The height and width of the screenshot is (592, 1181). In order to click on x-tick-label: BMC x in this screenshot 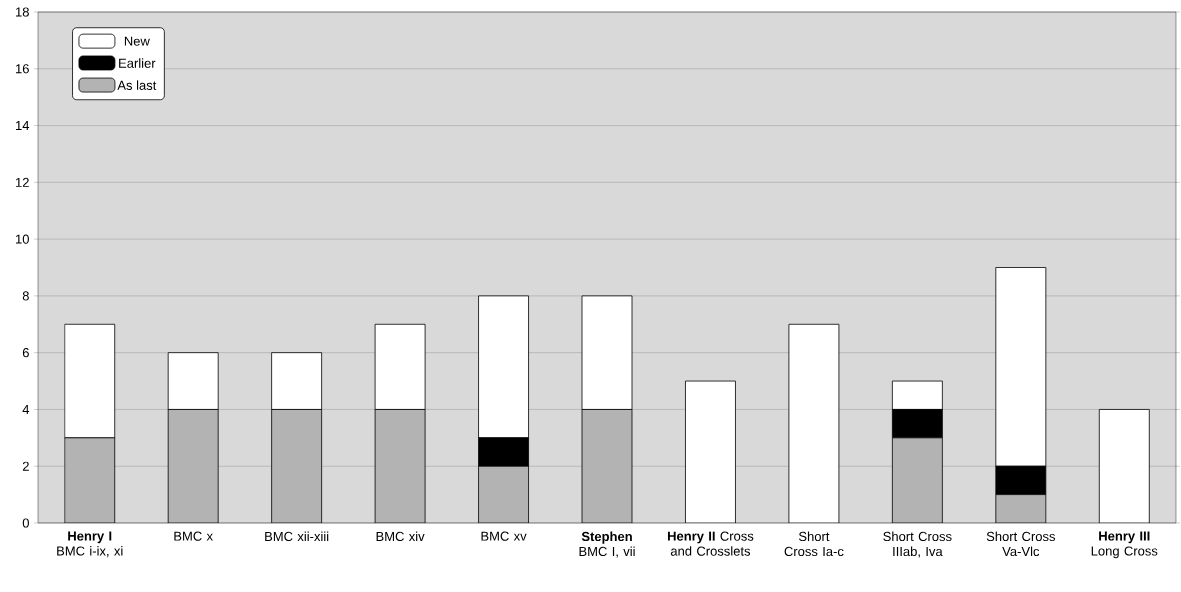, I will do `click(193, 536)`.